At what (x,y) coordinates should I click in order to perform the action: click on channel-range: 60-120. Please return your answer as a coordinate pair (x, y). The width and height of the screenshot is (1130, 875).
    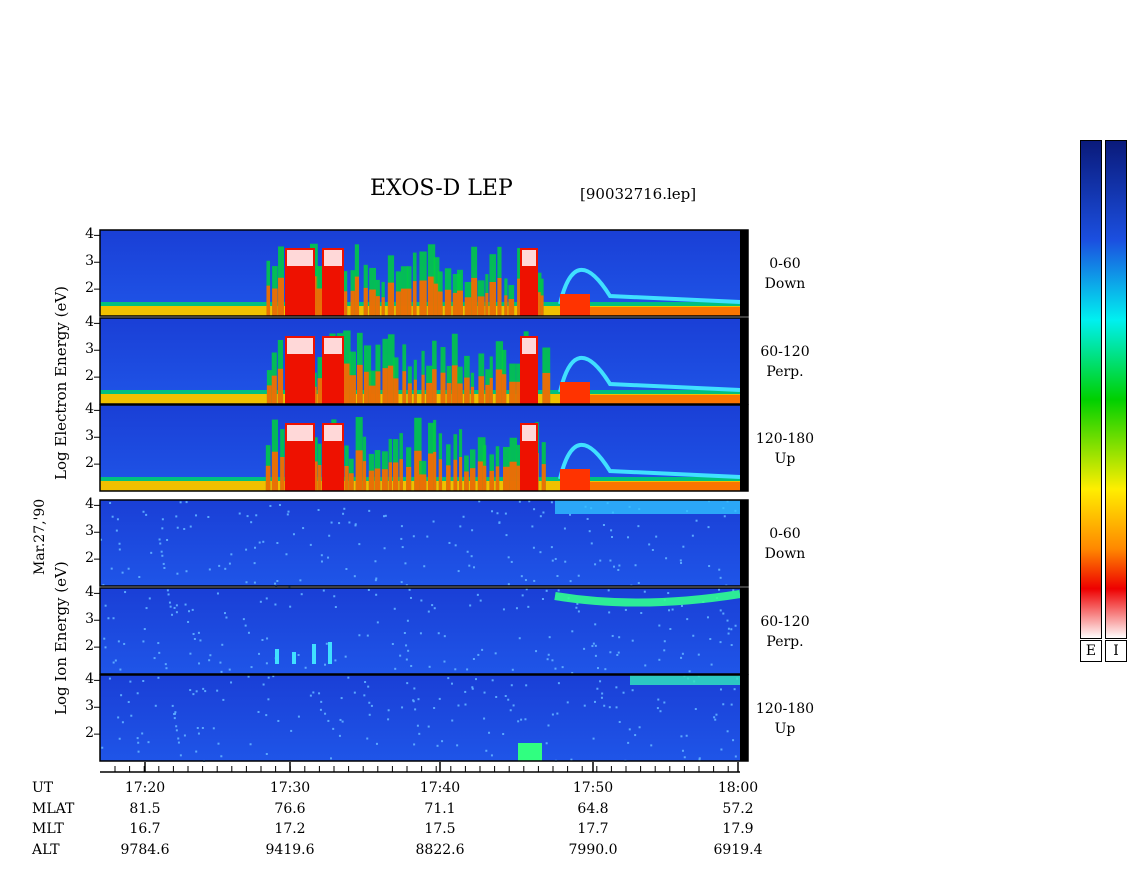
    Looking at the image, I should click on (785, 352).